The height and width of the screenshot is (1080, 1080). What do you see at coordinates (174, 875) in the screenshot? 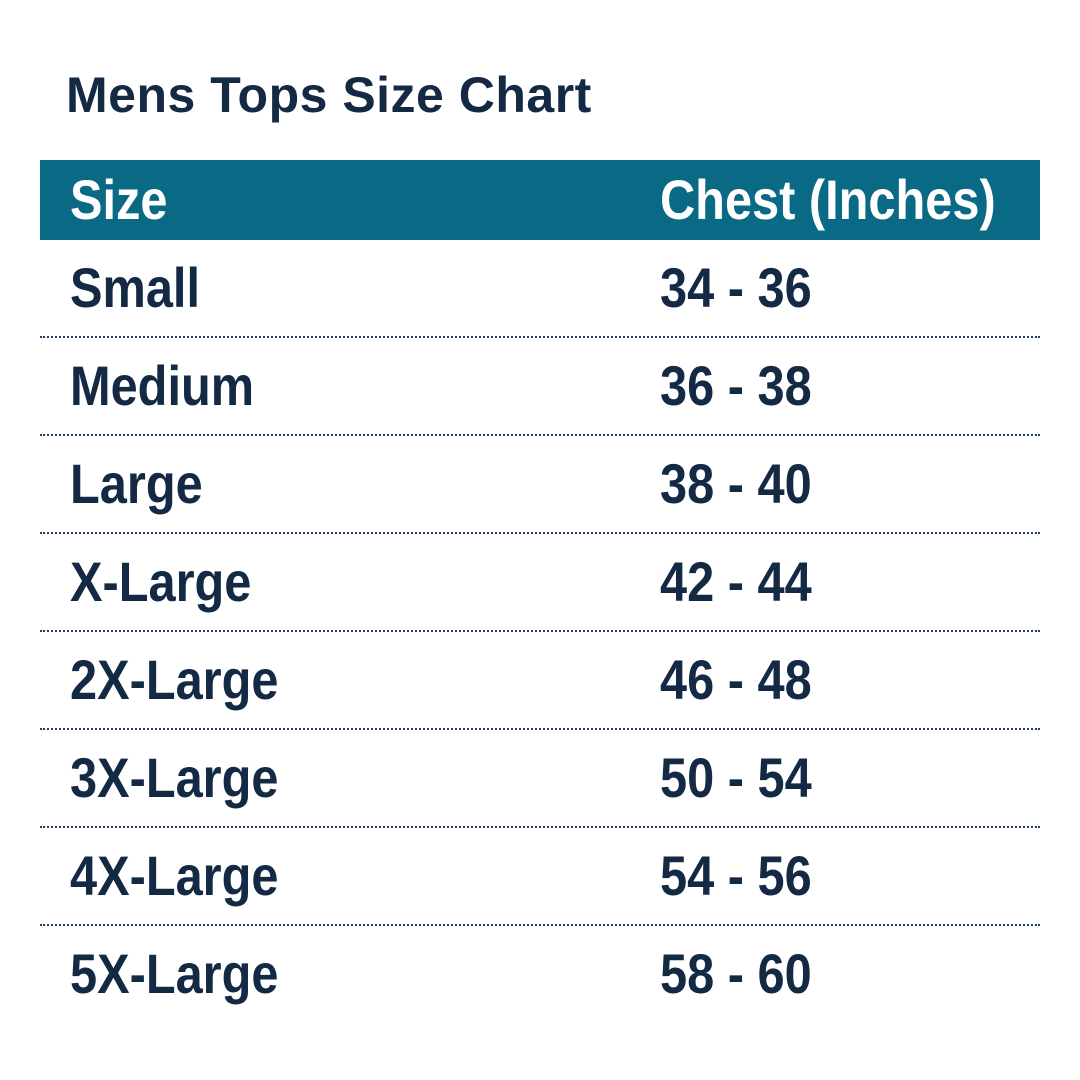
I see `size-cell: 4X-Large` at bounding box center [174, 875].